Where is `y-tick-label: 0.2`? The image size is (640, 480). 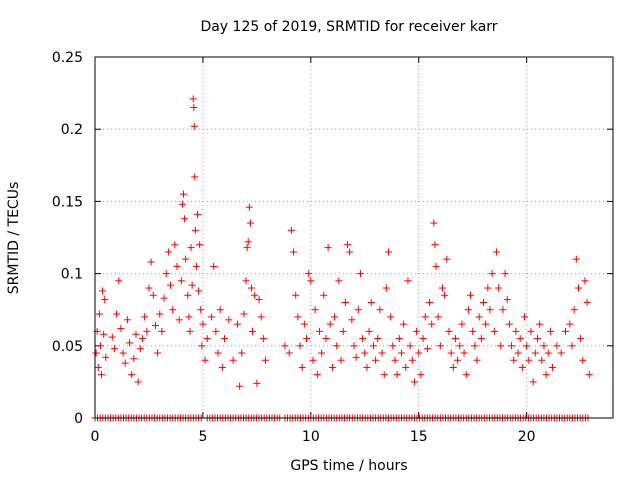
y-tick-label: 0.2 is located at coordinates (72, 130).